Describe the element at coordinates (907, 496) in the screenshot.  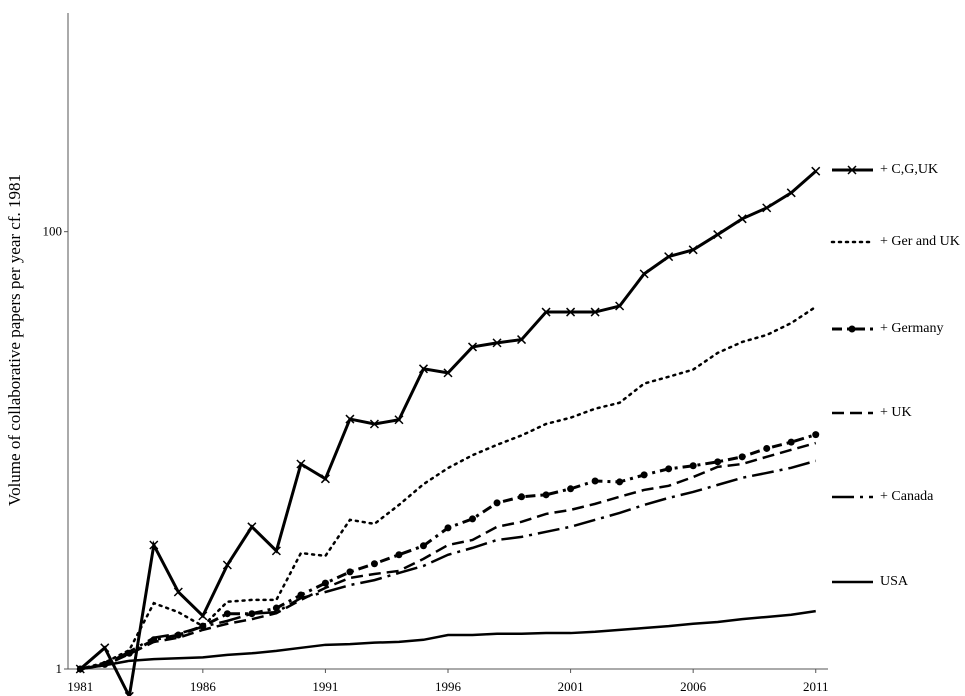
I see `legend-label: + Canada` at that location.